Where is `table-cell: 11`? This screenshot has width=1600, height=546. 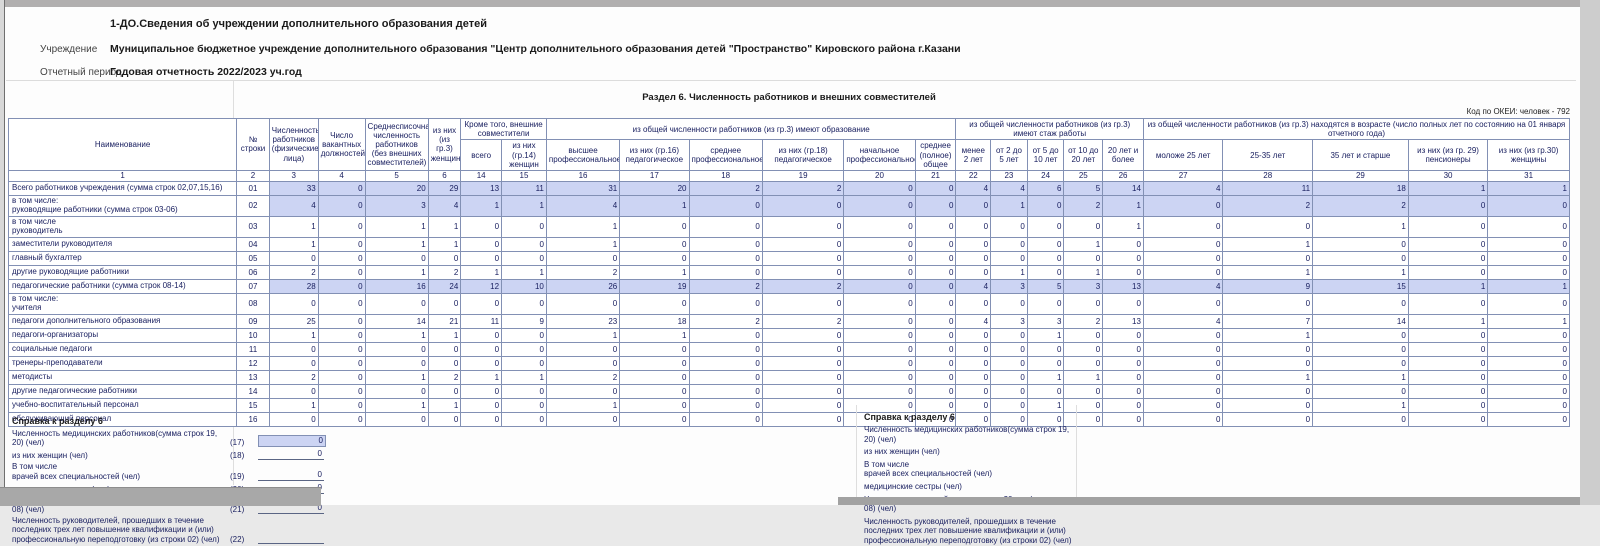 table-cell: 11 is located at coordinates (481, 321).